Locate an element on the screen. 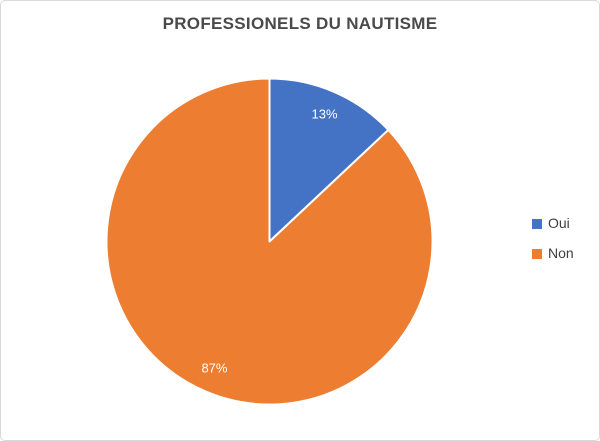 This screenshot has height=441, width=600. legend-item-non: Non is located at coordinates (553, 253).